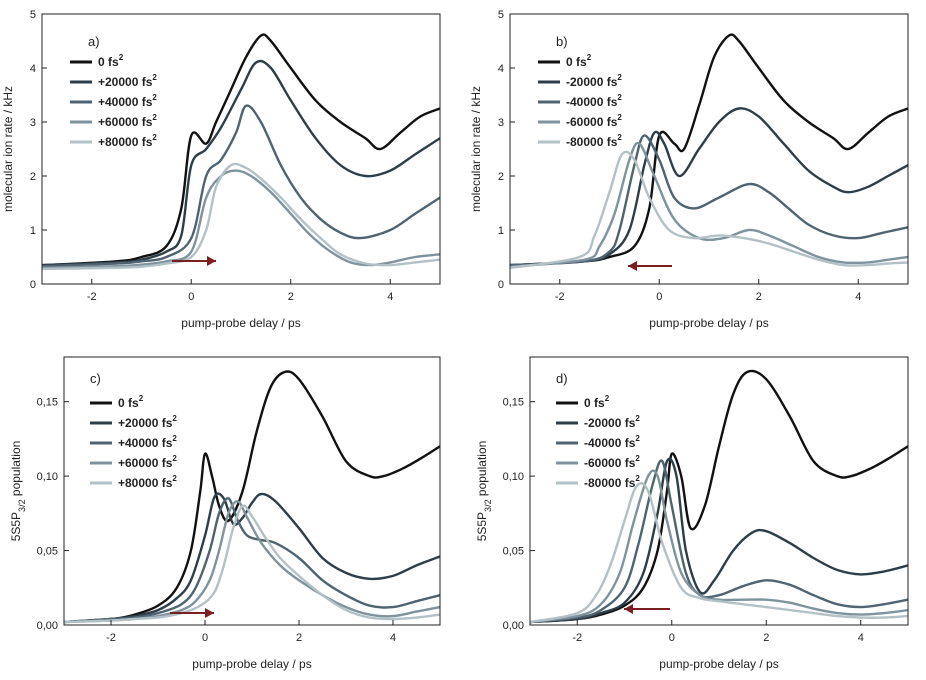  Describe the element at coordinates (562, 378) in the screenshot. I see `panel-label: d)` at that location.